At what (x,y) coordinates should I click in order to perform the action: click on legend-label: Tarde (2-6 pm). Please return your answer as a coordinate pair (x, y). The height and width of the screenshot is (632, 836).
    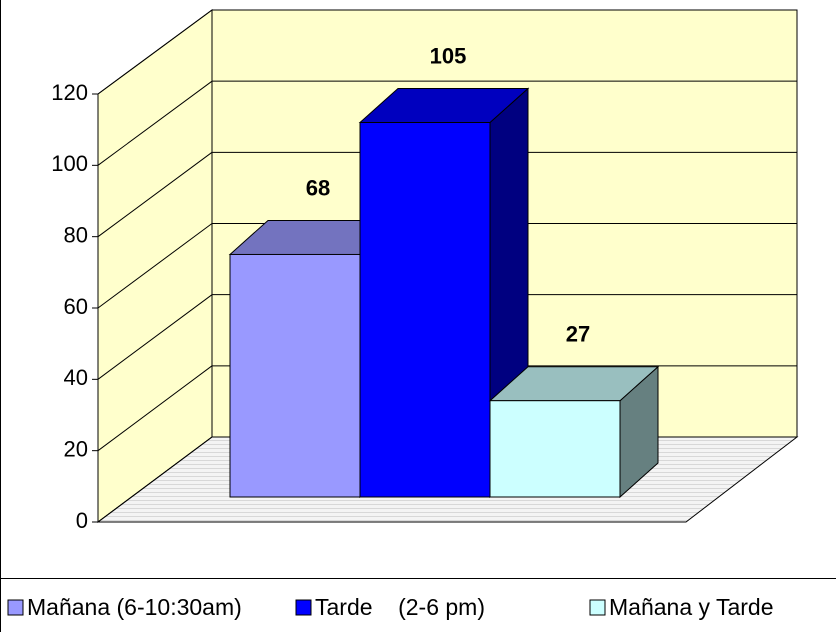
    Looking at the image, I should click on (400, 607).